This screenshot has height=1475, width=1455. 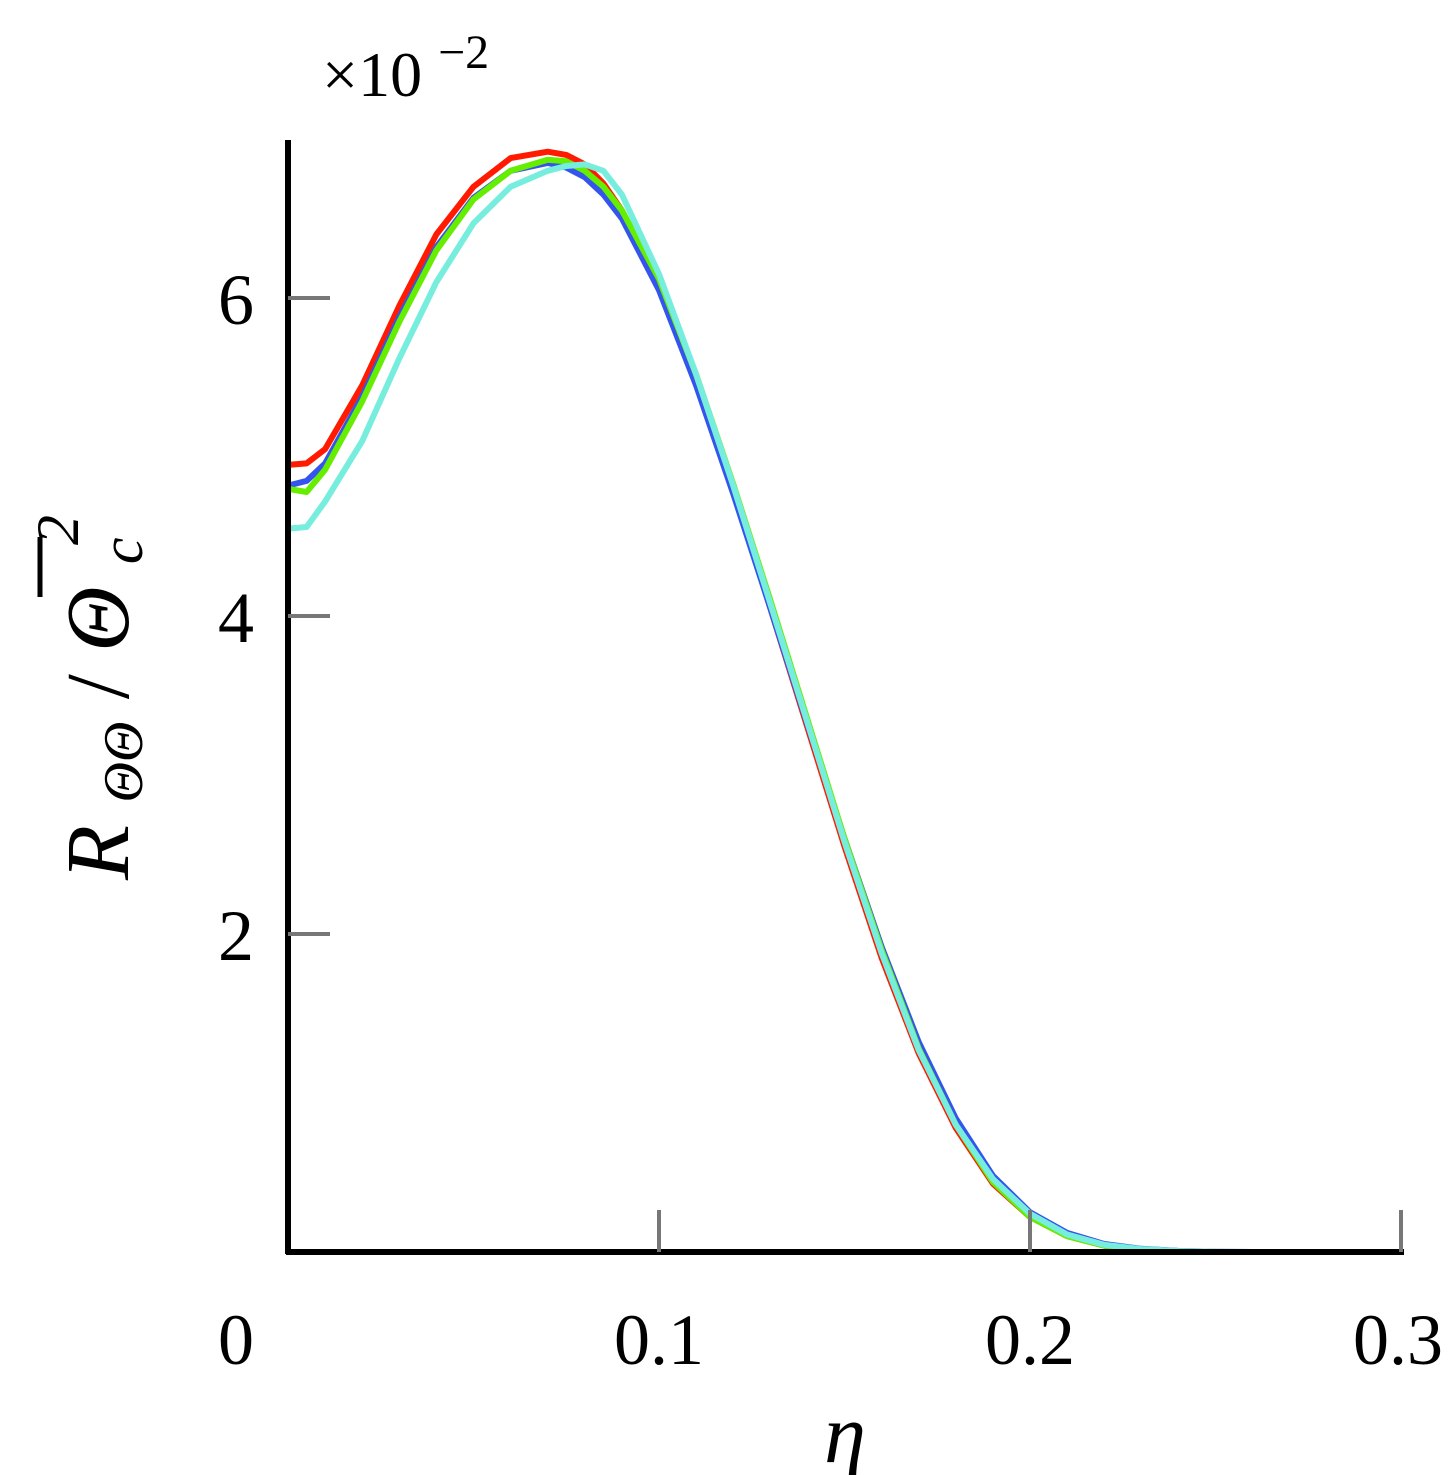 I want to click on y-label-denominator-sub: c, so click(x=122, y=550).